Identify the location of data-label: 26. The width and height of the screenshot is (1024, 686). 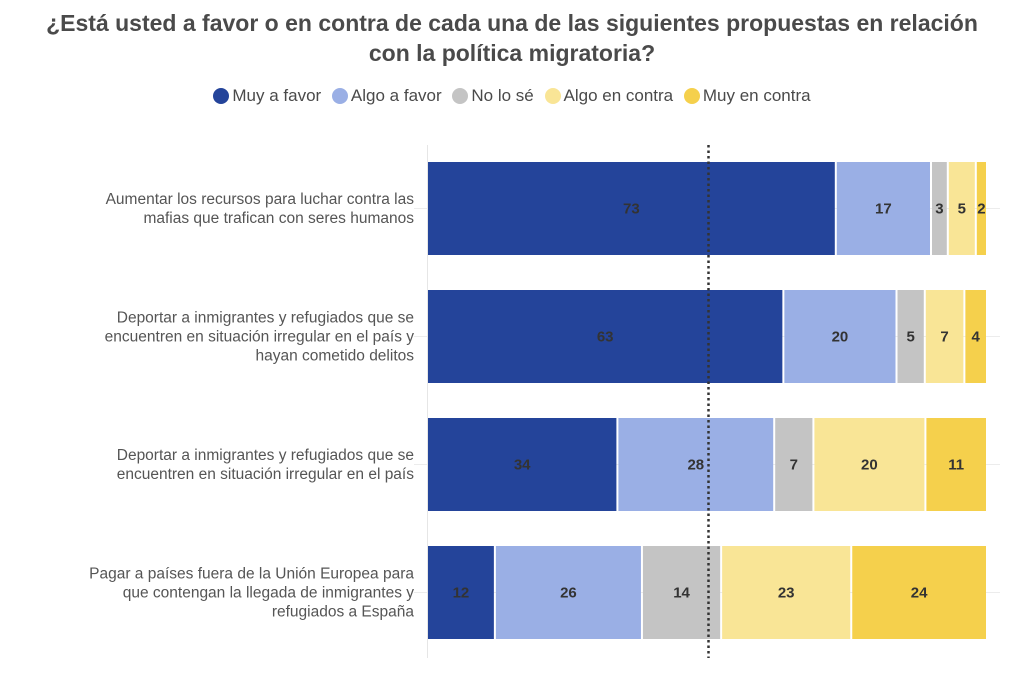
(568, 593).